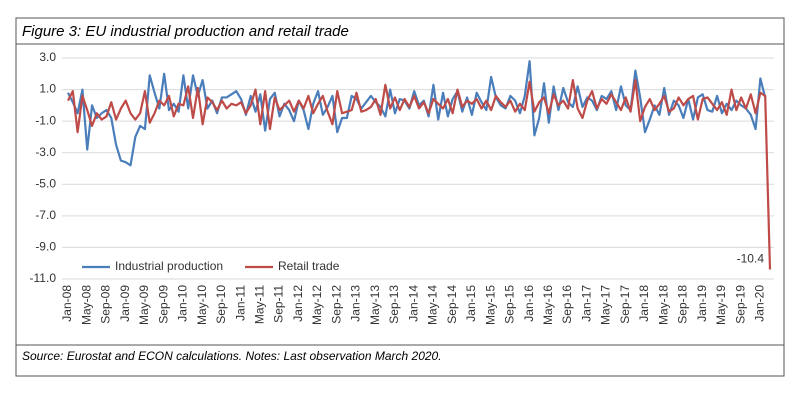  I want to click on x-tick-label: Jan-09, so click(125, 303).